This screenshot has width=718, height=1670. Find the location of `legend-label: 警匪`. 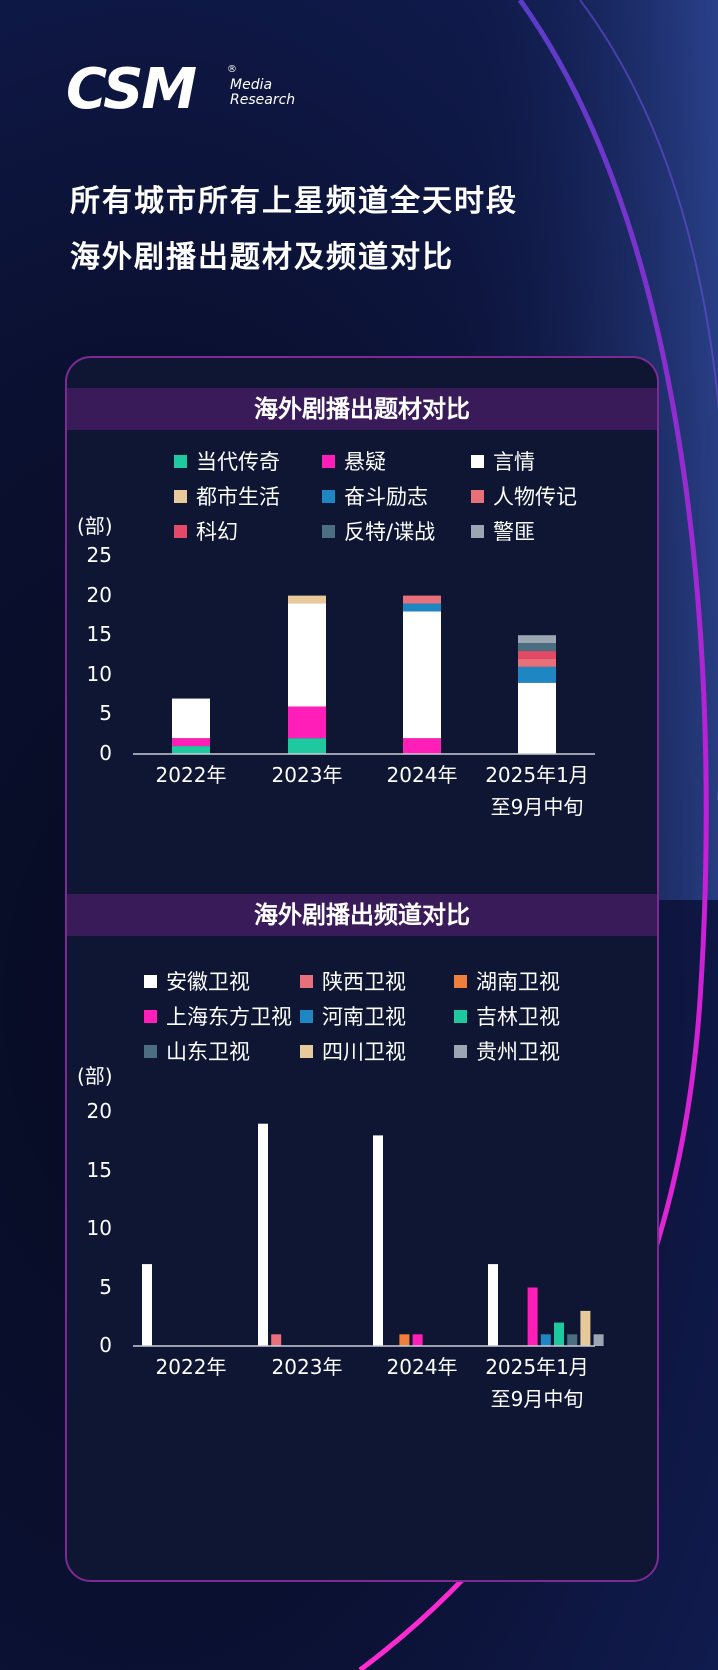

legend-label: 警匪 is located at coordinates (514, 532).